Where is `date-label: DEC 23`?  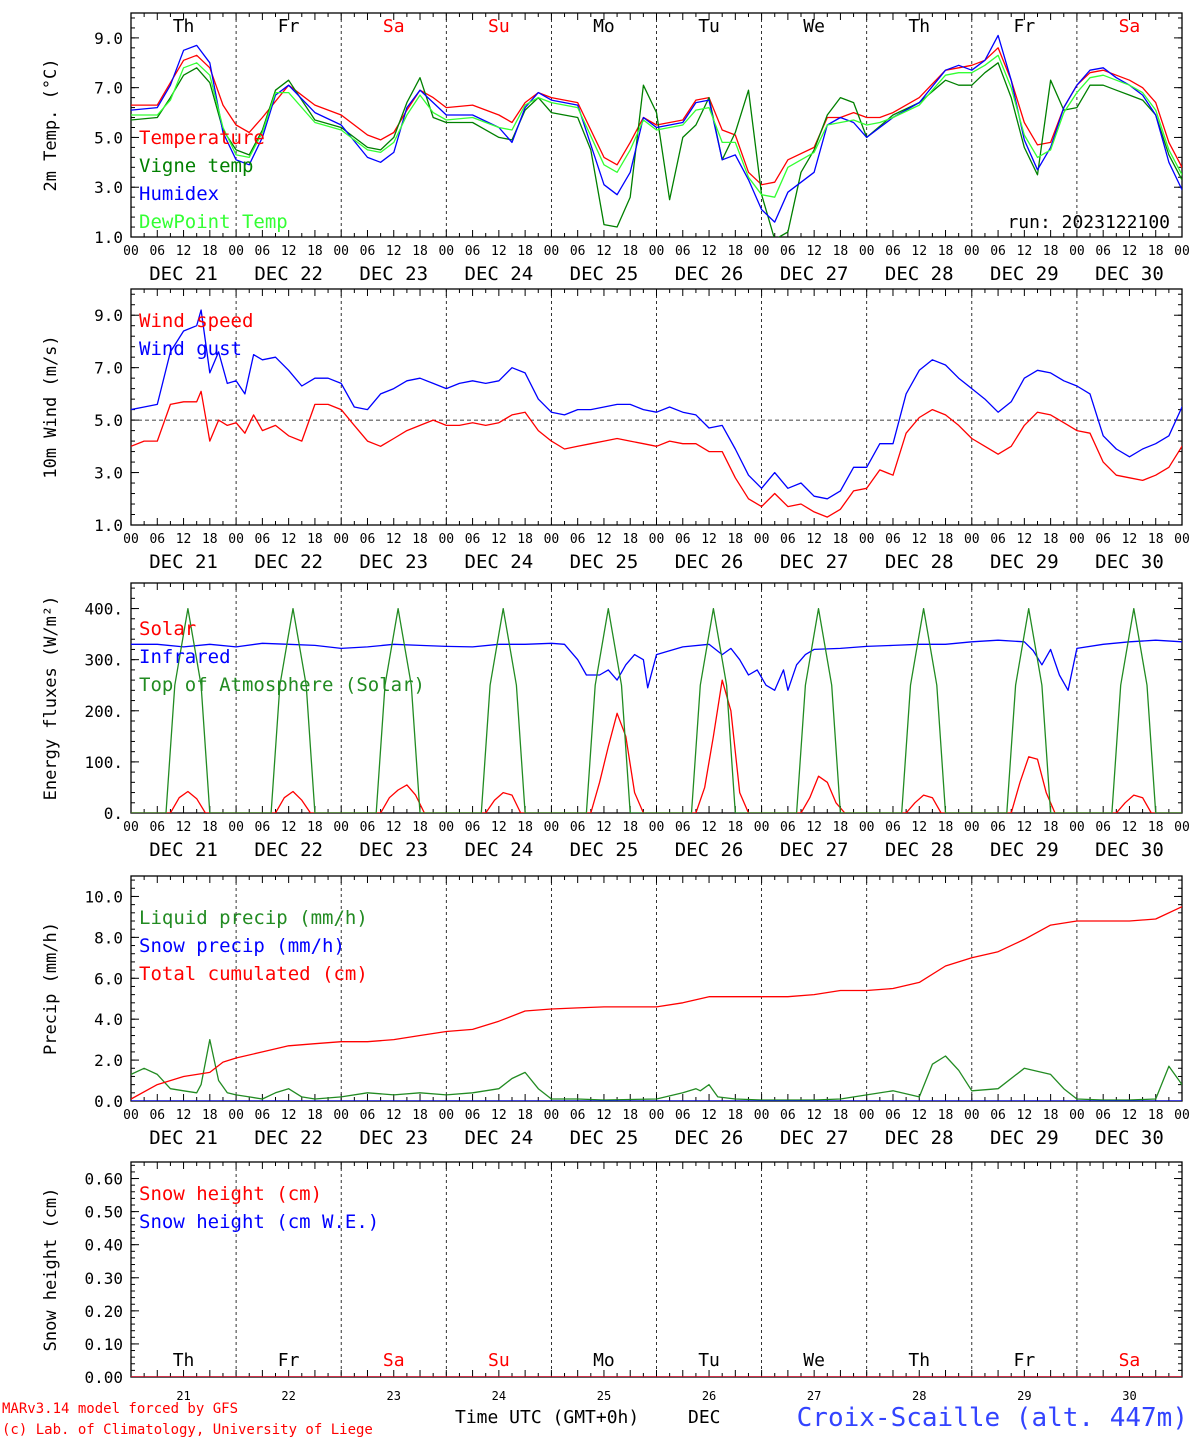 date-label: DEC 23 is located at coordinates (393, 562).